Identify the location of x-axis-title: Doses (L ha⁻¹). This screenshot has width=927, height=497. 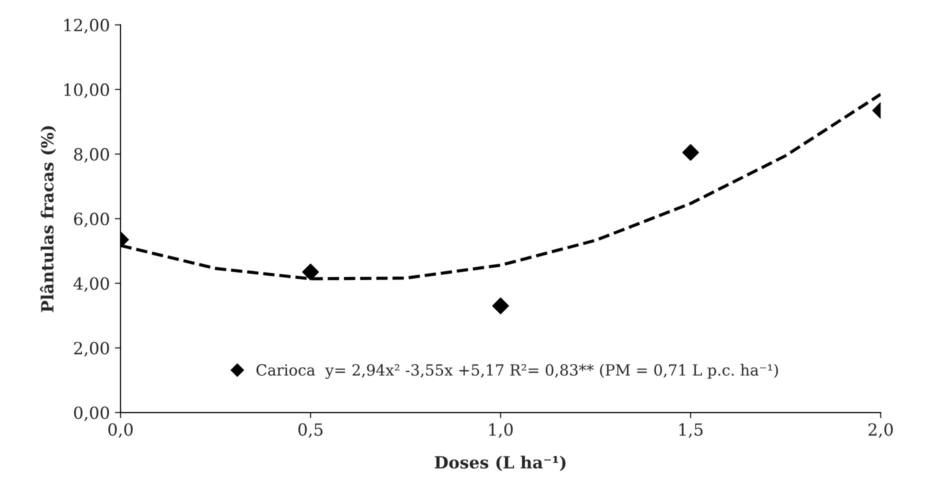
(500, 463).